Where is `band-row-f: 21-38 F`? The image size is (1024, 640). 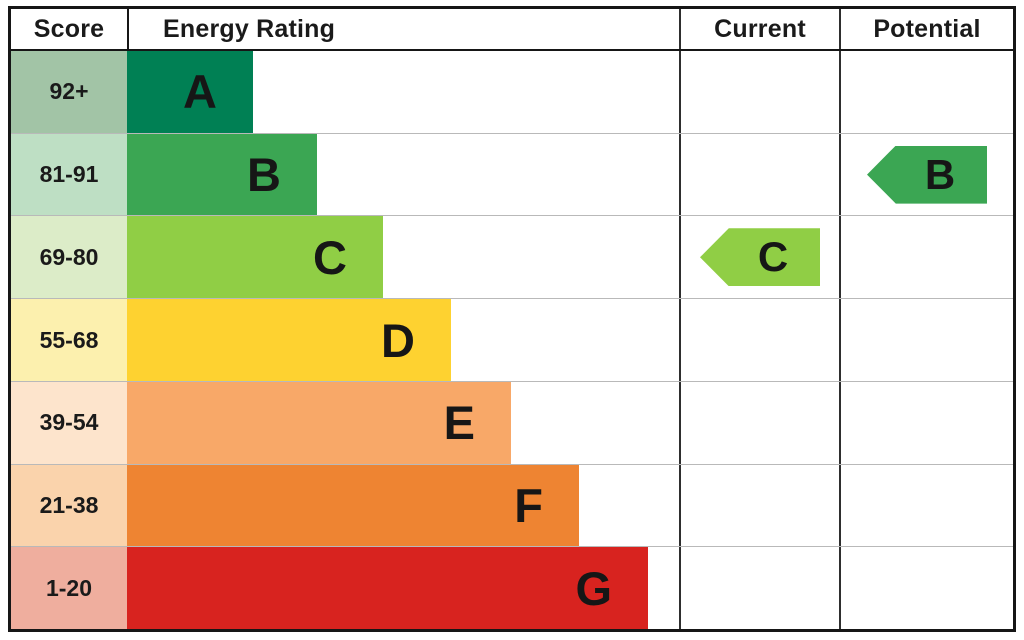 band-row-f: 21-38 F is located at coordinates (512, 506).